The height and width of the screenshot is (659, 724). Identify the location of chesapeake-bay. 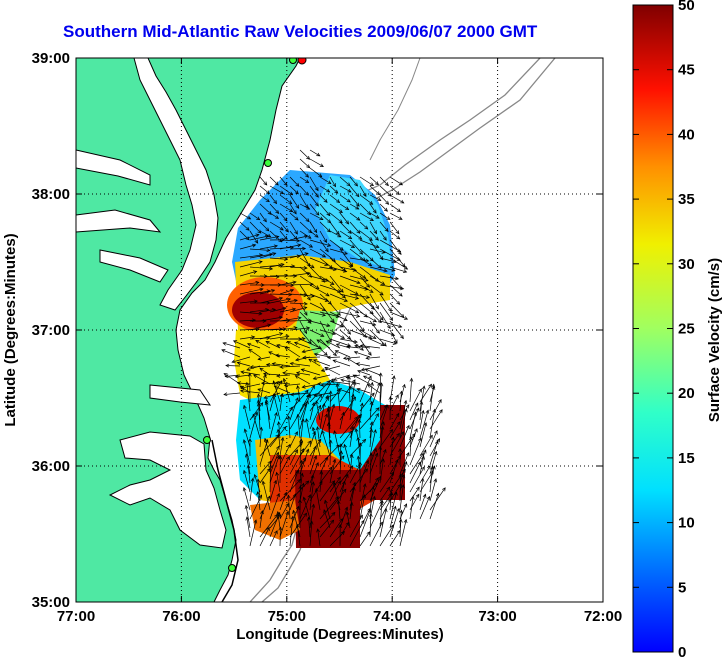
(176, 184).